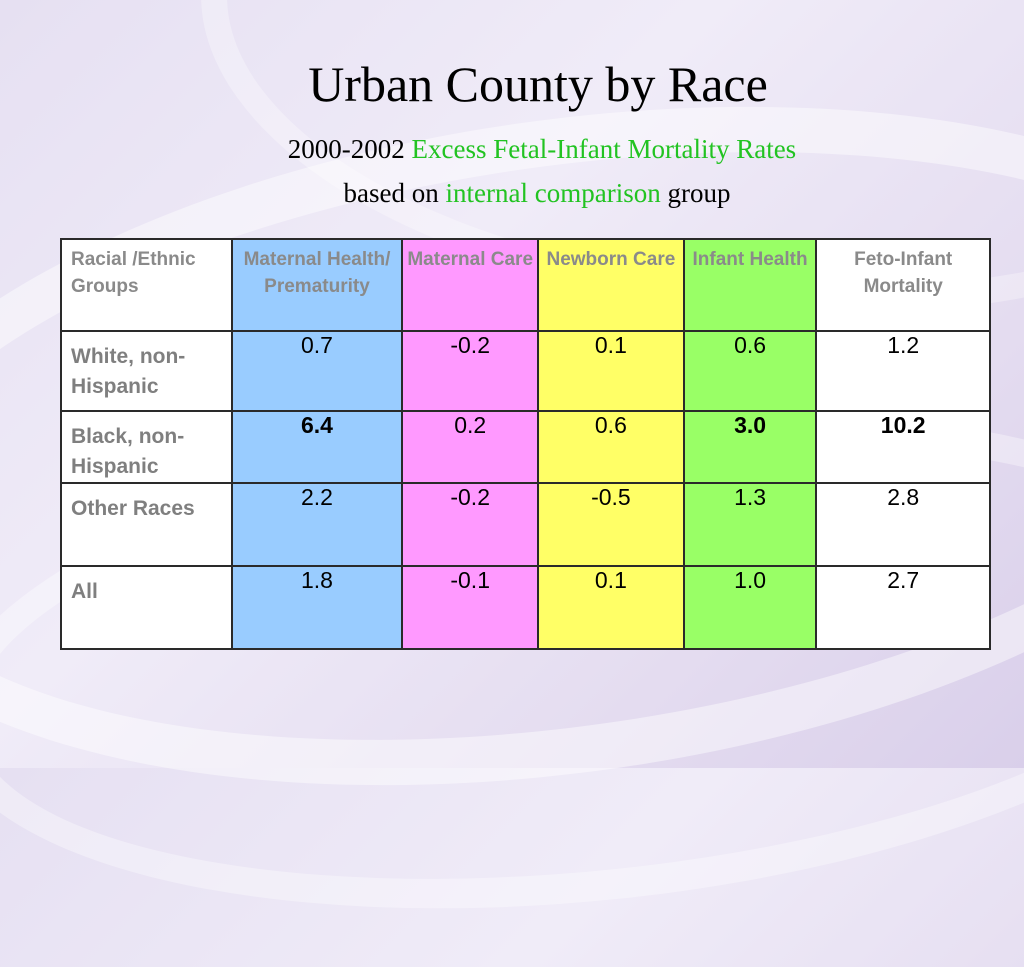 Image resolution: width=1024 pixels, height=967 pixels. I want to click on cell-maternal-care: -0.1, so click(470, 607).